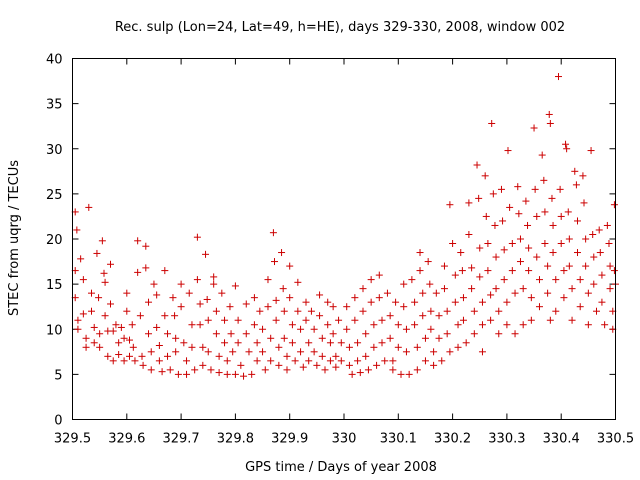 The width and height of the screenshot is (640, 480). I want to click on x-tick-label: 330, so click(344, 439).